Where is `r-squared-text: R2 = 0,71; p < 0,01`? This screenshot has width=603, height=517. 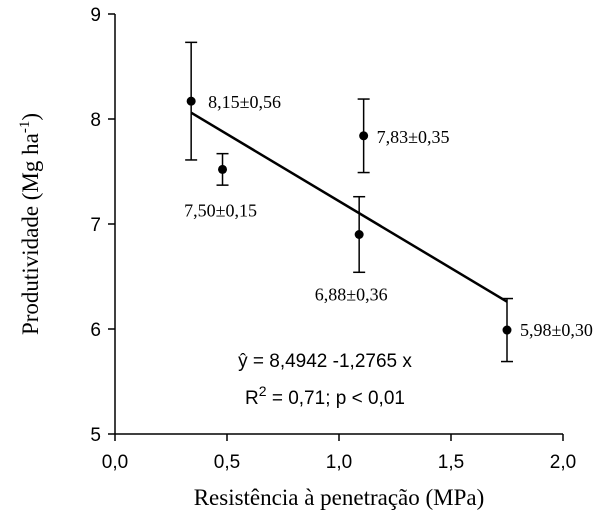
r-squared-text: R2 = 0,71; p < 0,01 is located at coordinates (325, 396).